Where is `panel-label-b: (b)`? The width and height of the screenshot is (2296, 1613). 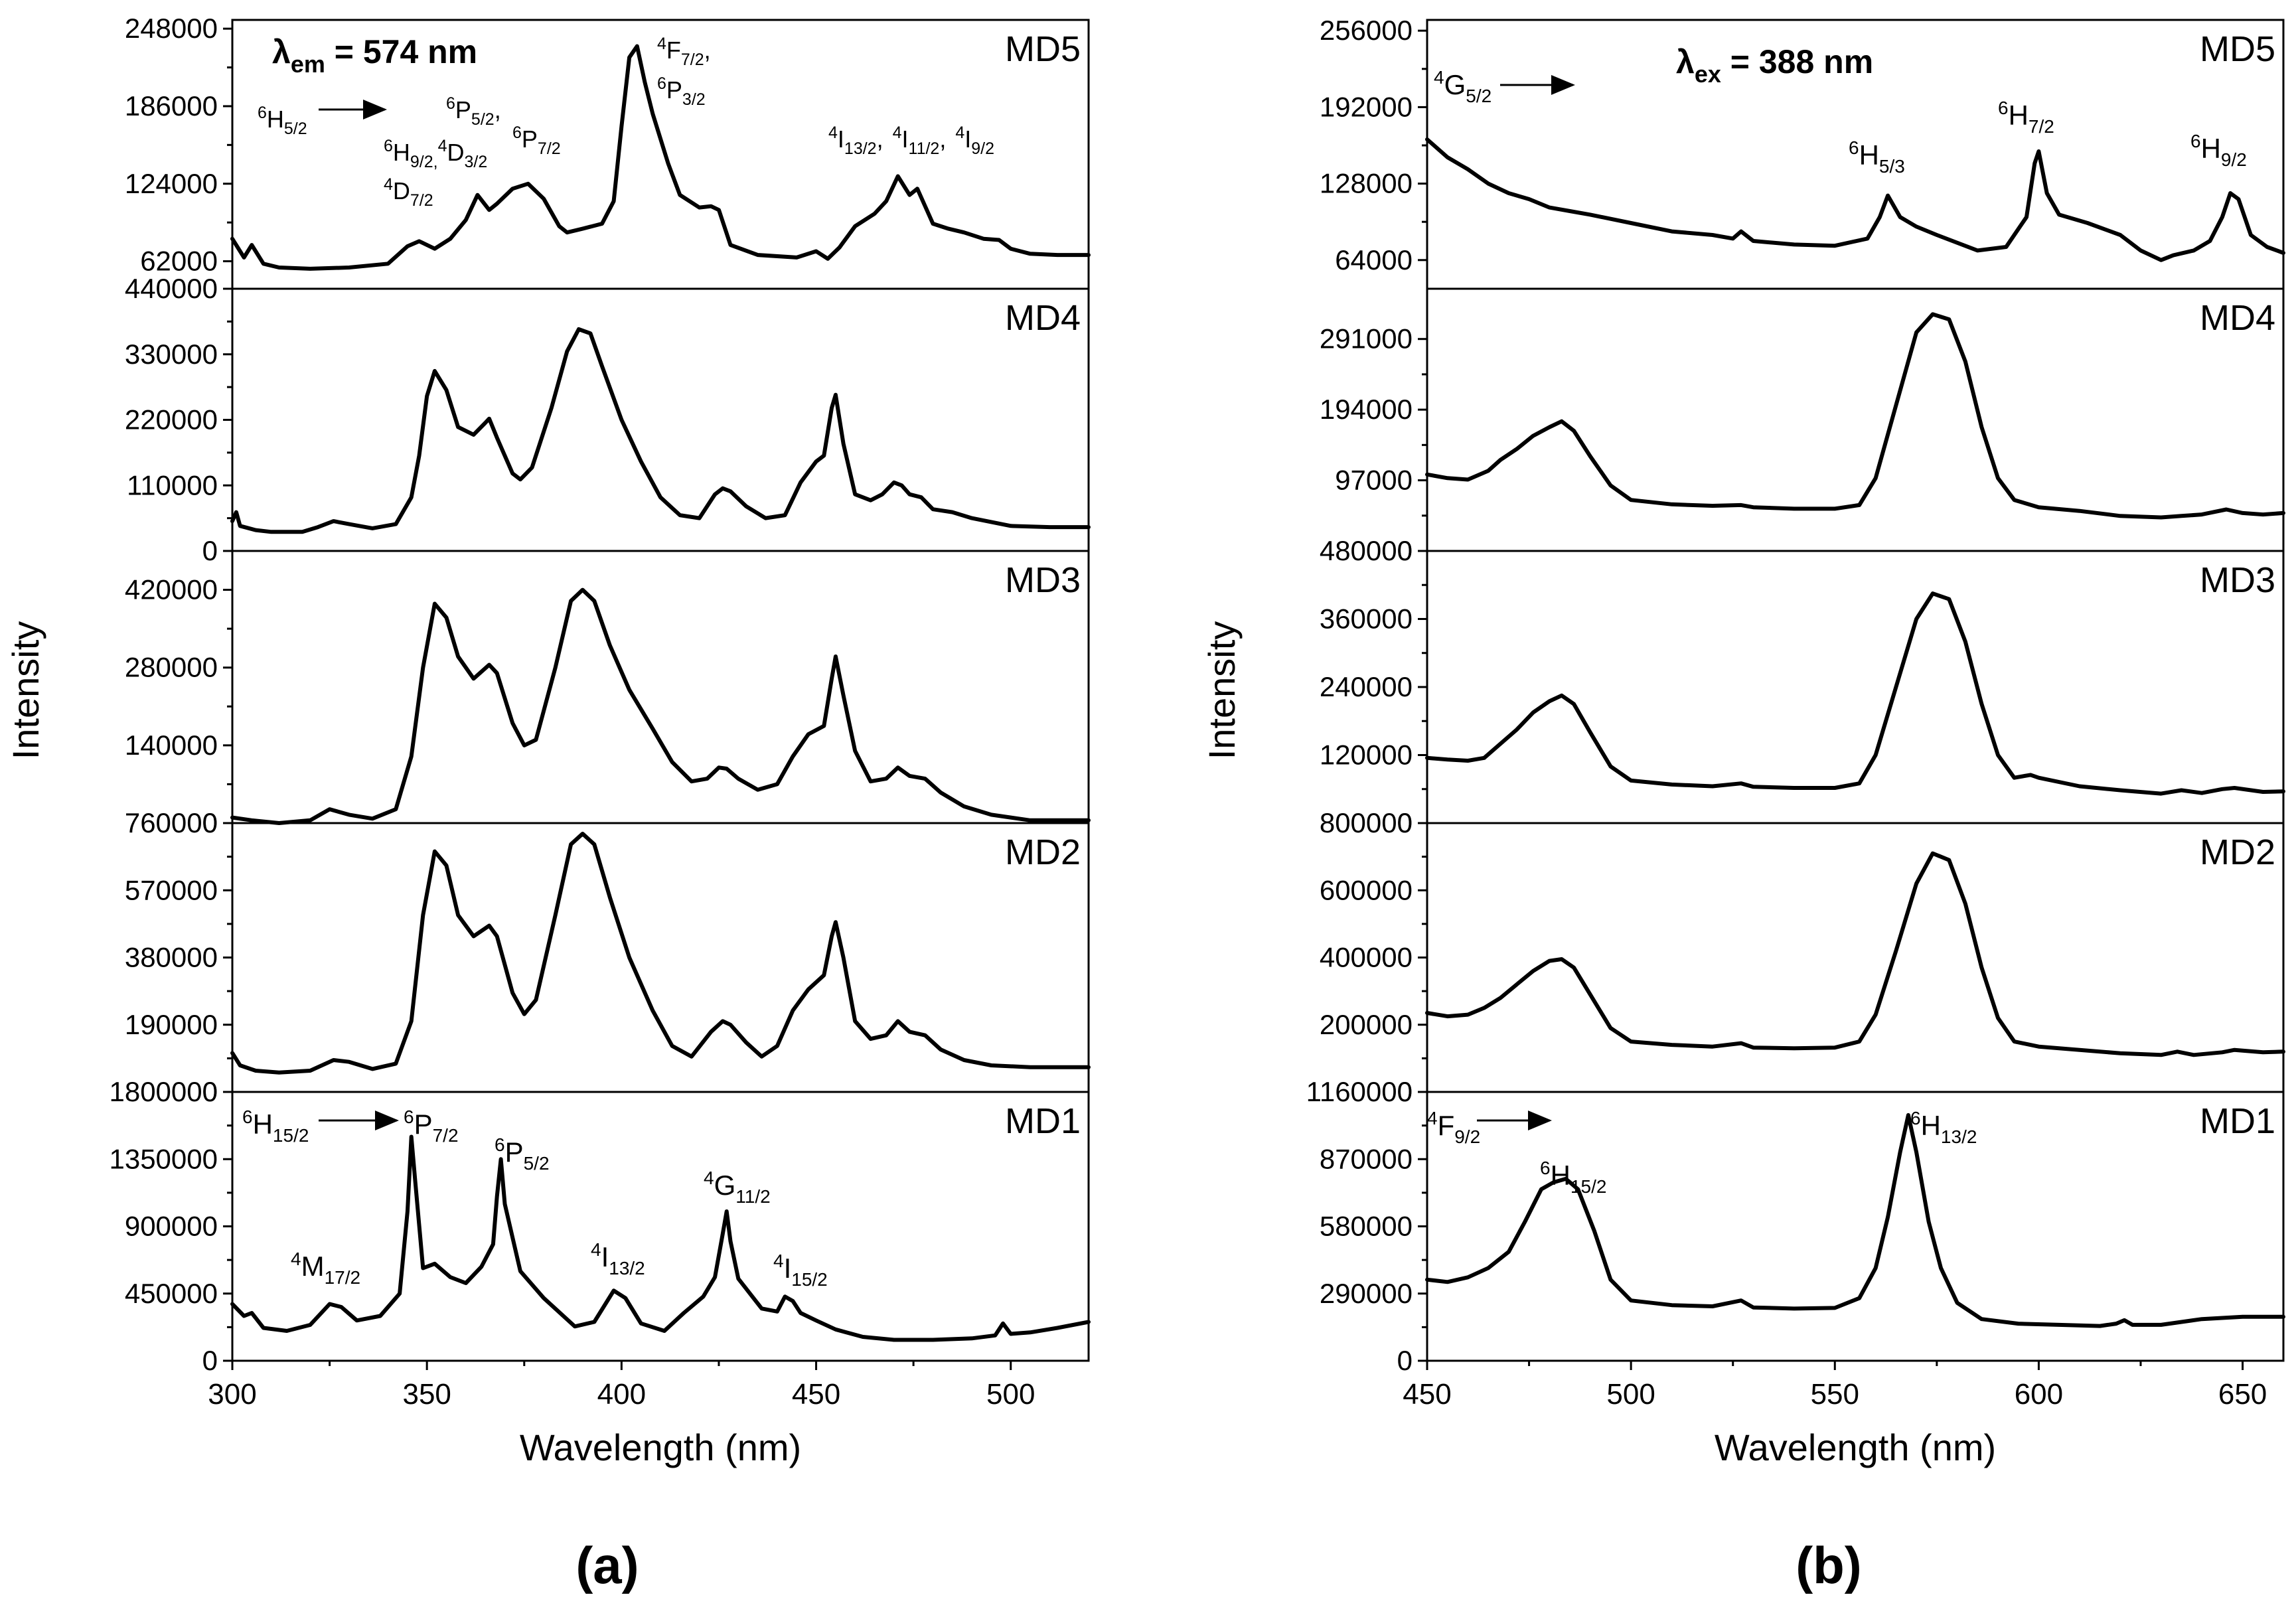 panel-label-b: (b) is located at coordinates (1829, 1565).